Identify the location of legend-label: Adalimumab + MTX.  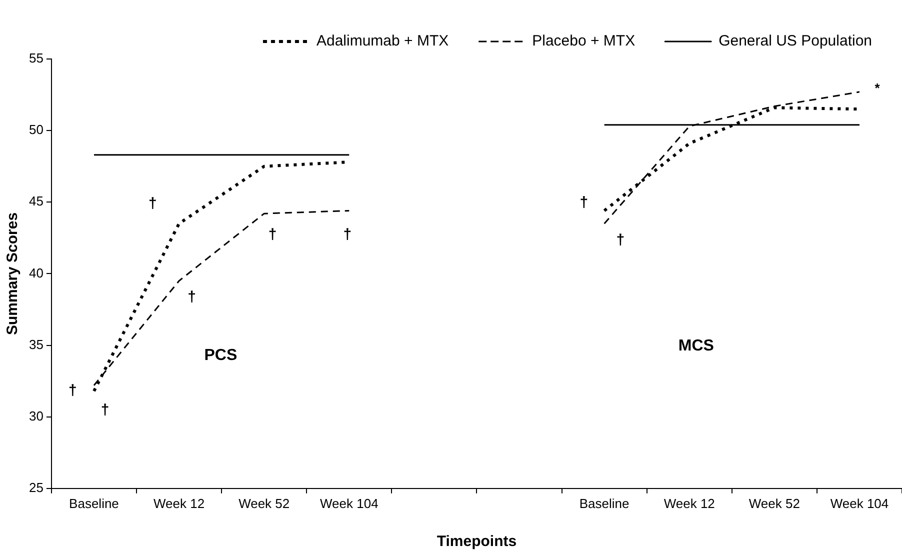
(382, 41).